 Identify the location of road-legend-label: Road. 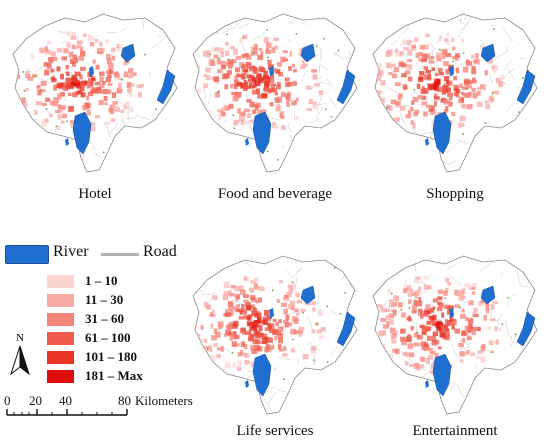
(160, 251).